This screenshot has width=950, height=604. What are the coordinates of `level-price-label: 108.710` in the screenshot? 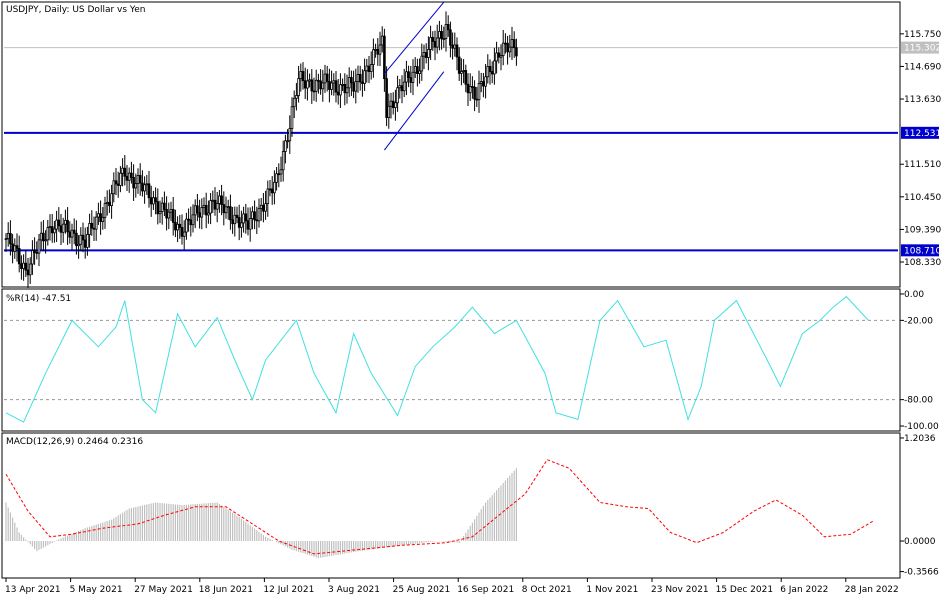 It's located at (922, 251).